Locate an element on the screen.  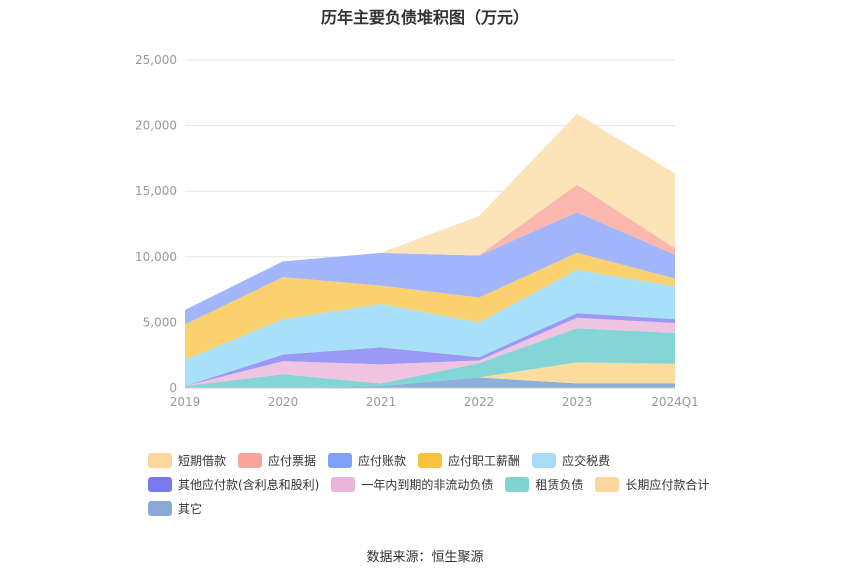
legend-item: 应付职工薪酬 is located at coordinates (469, 460).